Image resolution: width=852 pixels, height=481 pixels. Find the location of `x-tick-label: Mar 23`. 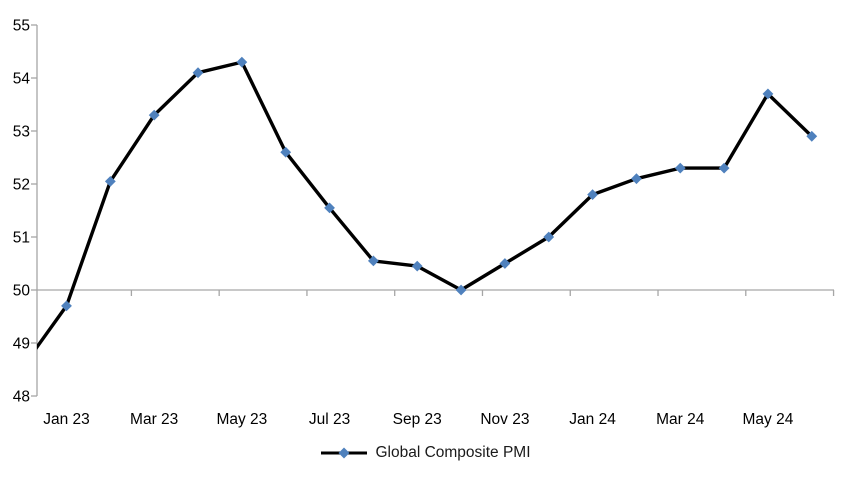

x-tick-label: Mar 23 is located at coordinates (154, 419).